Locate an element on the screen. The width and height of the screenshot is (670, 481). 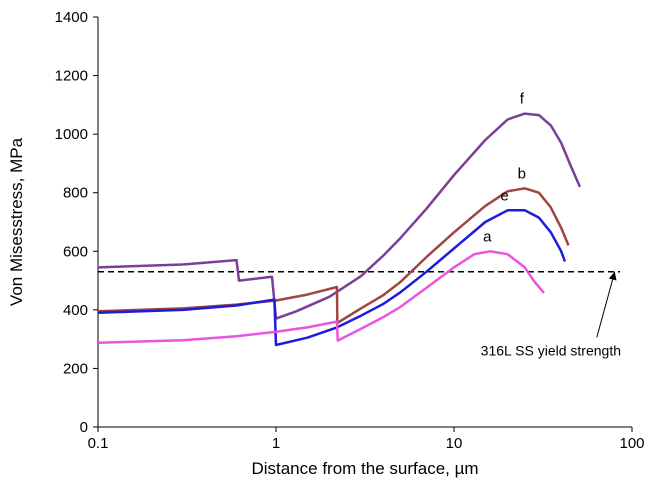
y-tick-label: 600 is located at coordinates (75, 251).